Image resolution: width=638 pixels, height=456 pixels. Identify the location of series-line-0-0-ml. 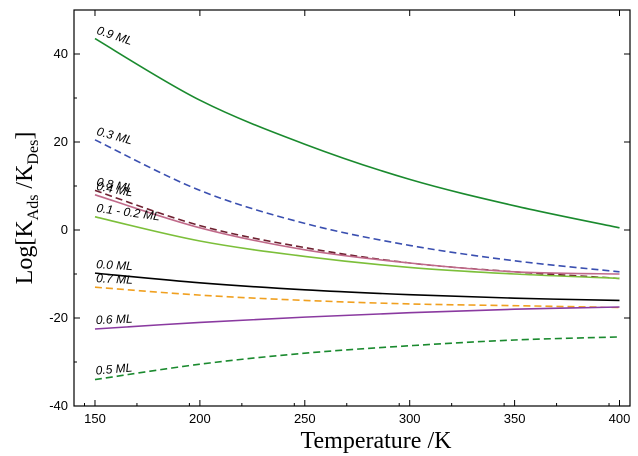
(357, 287).